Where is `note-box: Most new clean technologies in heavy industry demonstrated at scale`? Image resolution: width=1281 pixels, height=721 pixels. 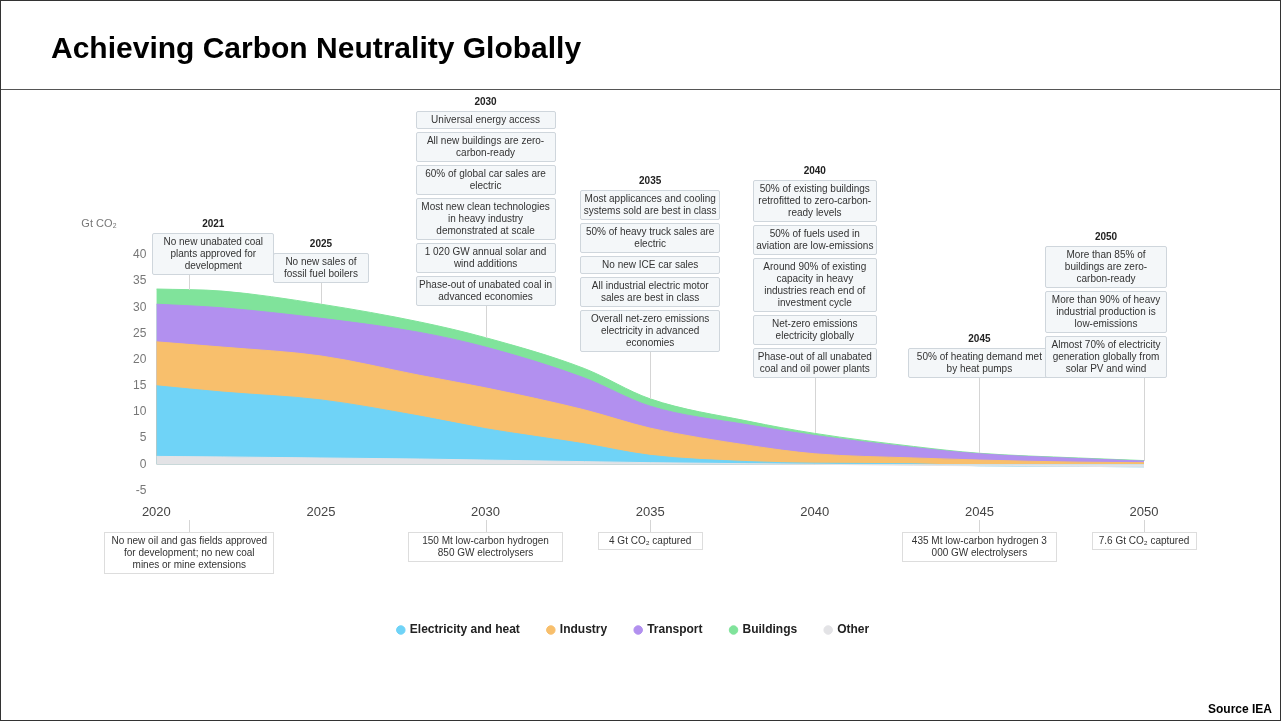 note-box: Most new clean technologies in heavy industry demonstrated at scale is located at coordinates (485, 219).